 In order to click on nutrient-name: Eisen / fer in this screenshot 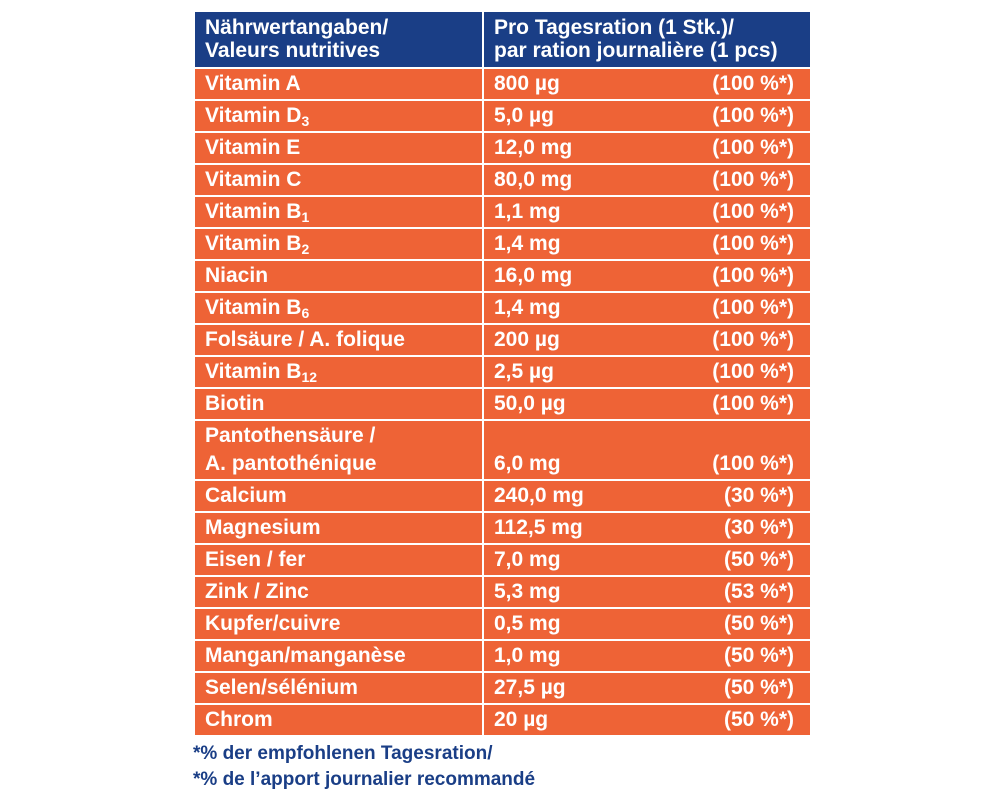, I will do `click(255, 559)`.